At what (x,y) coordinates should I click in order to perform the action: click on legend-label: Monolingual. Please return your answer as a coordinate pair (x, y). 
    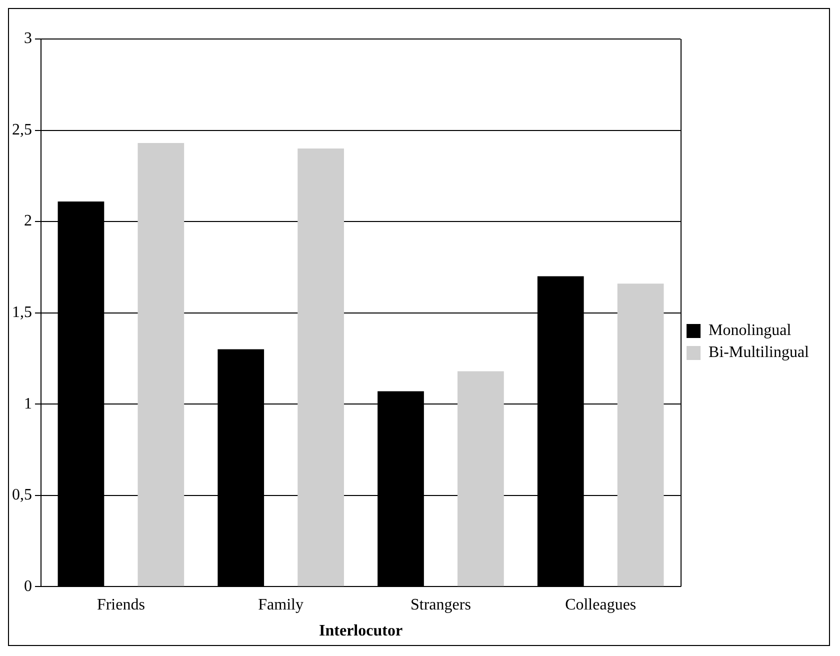
    Looking at the image, I should click on (750, 331).